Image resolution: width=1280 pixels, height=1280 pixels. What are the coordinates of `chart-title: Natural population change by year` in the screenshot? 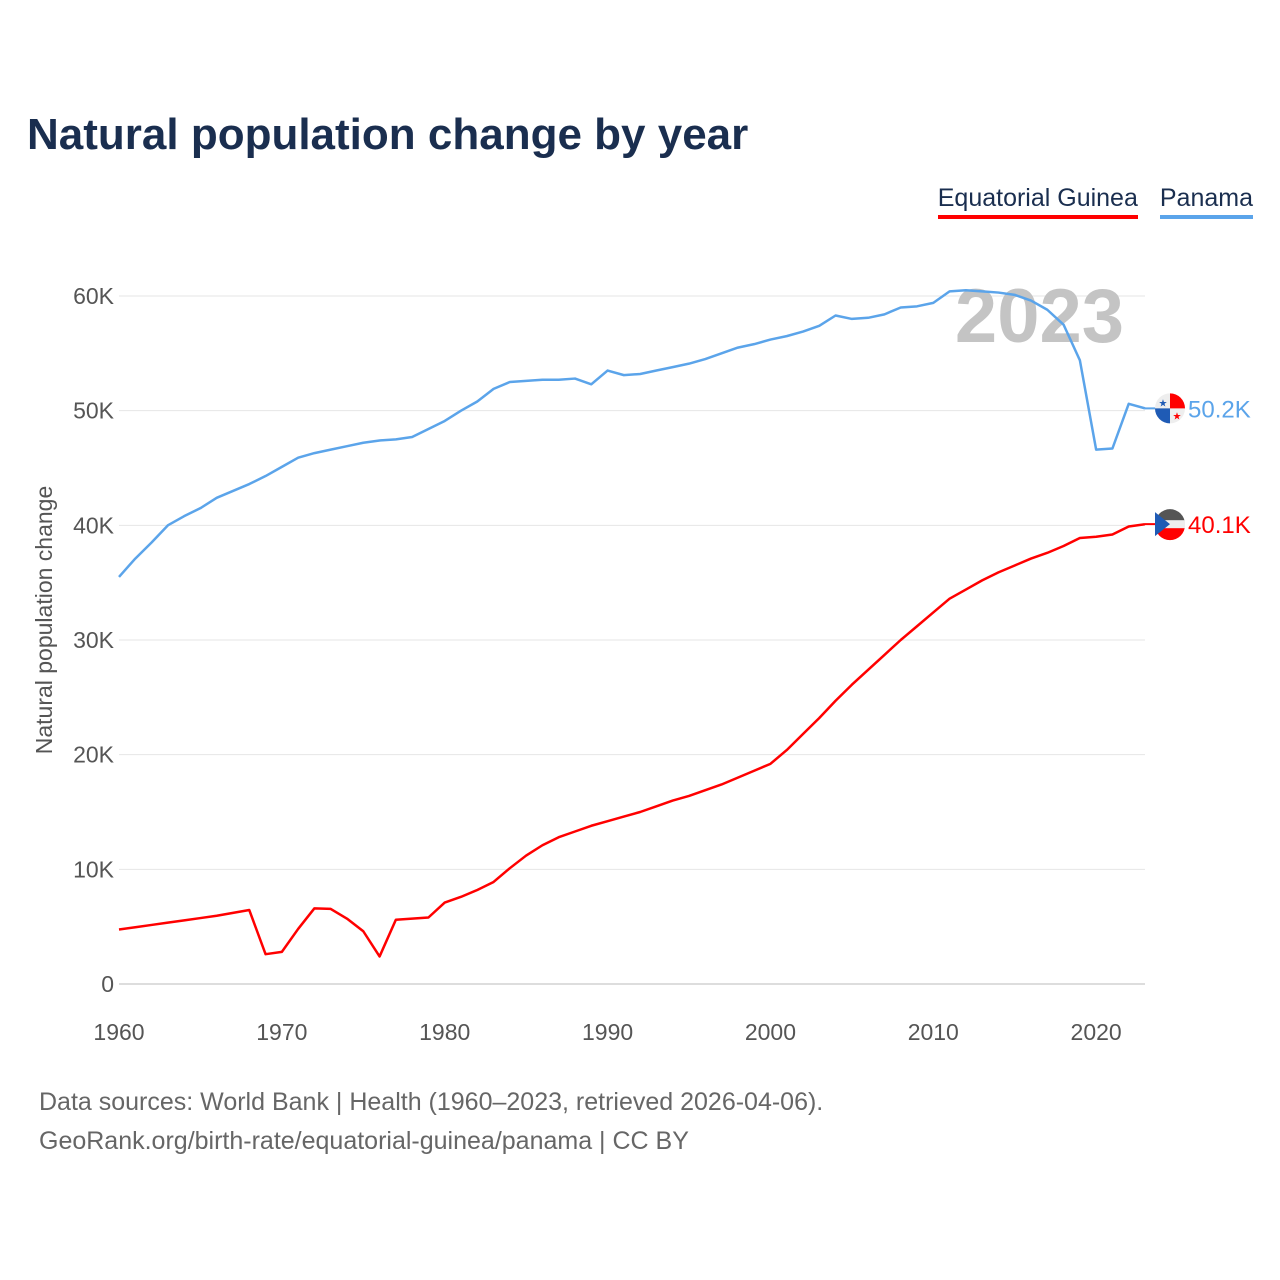 It's located at (388, 134).